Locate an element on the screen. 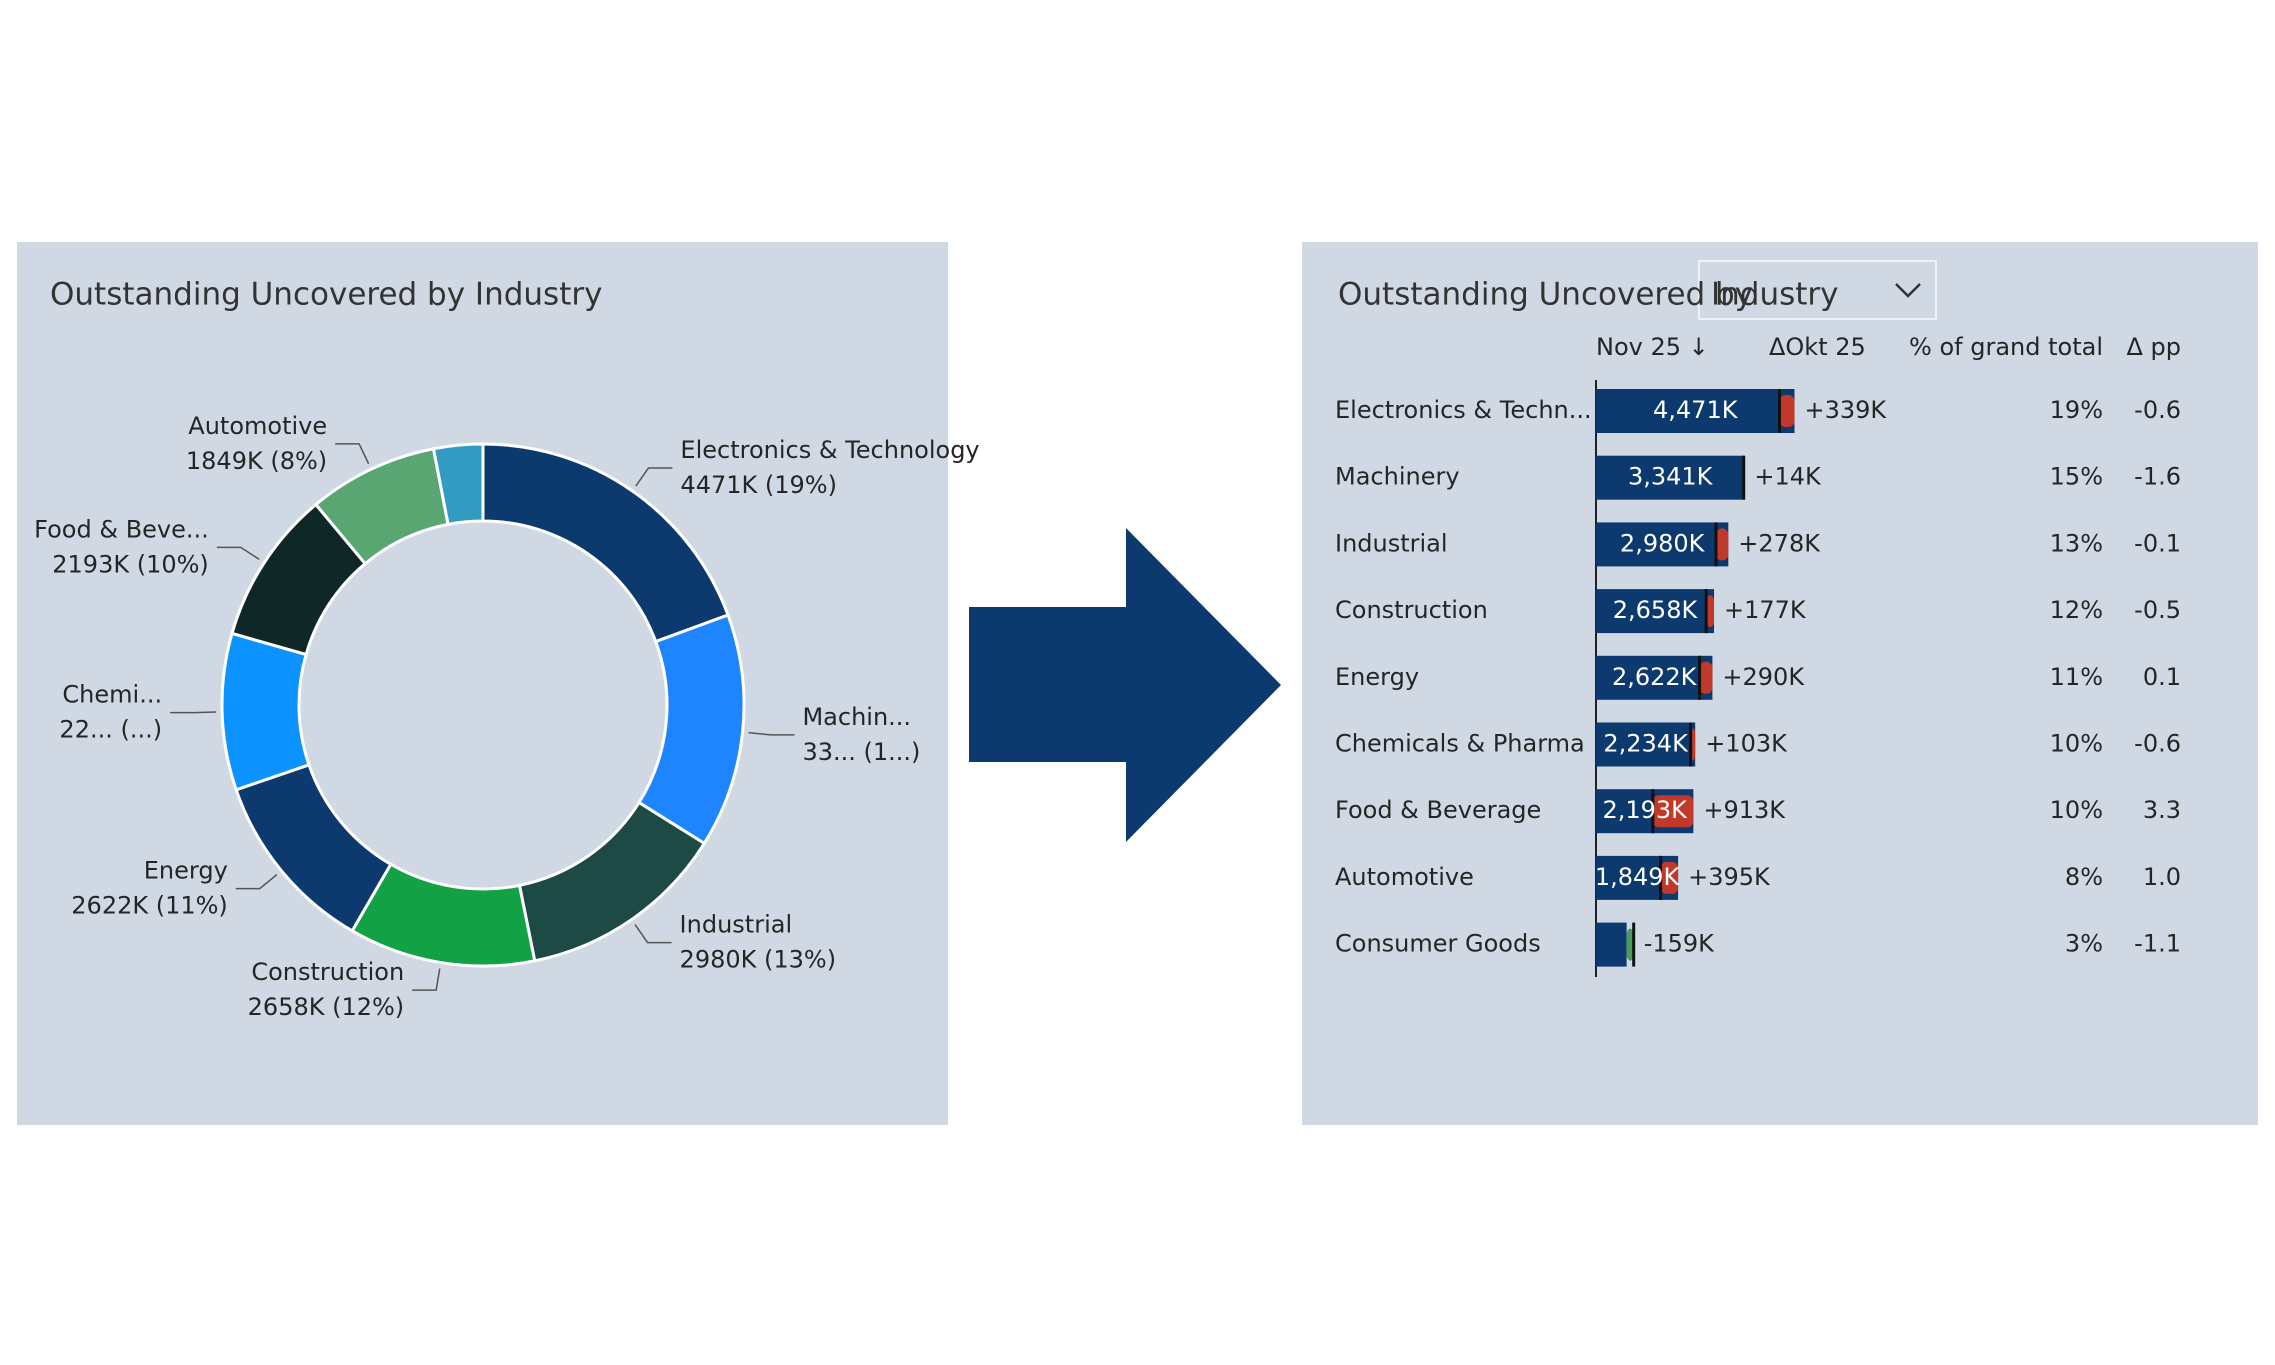 Image resolution: width=2275 pixels, height=1365 pixels. bar-value-label: 4,471K is located at coordinates (1696, 410).